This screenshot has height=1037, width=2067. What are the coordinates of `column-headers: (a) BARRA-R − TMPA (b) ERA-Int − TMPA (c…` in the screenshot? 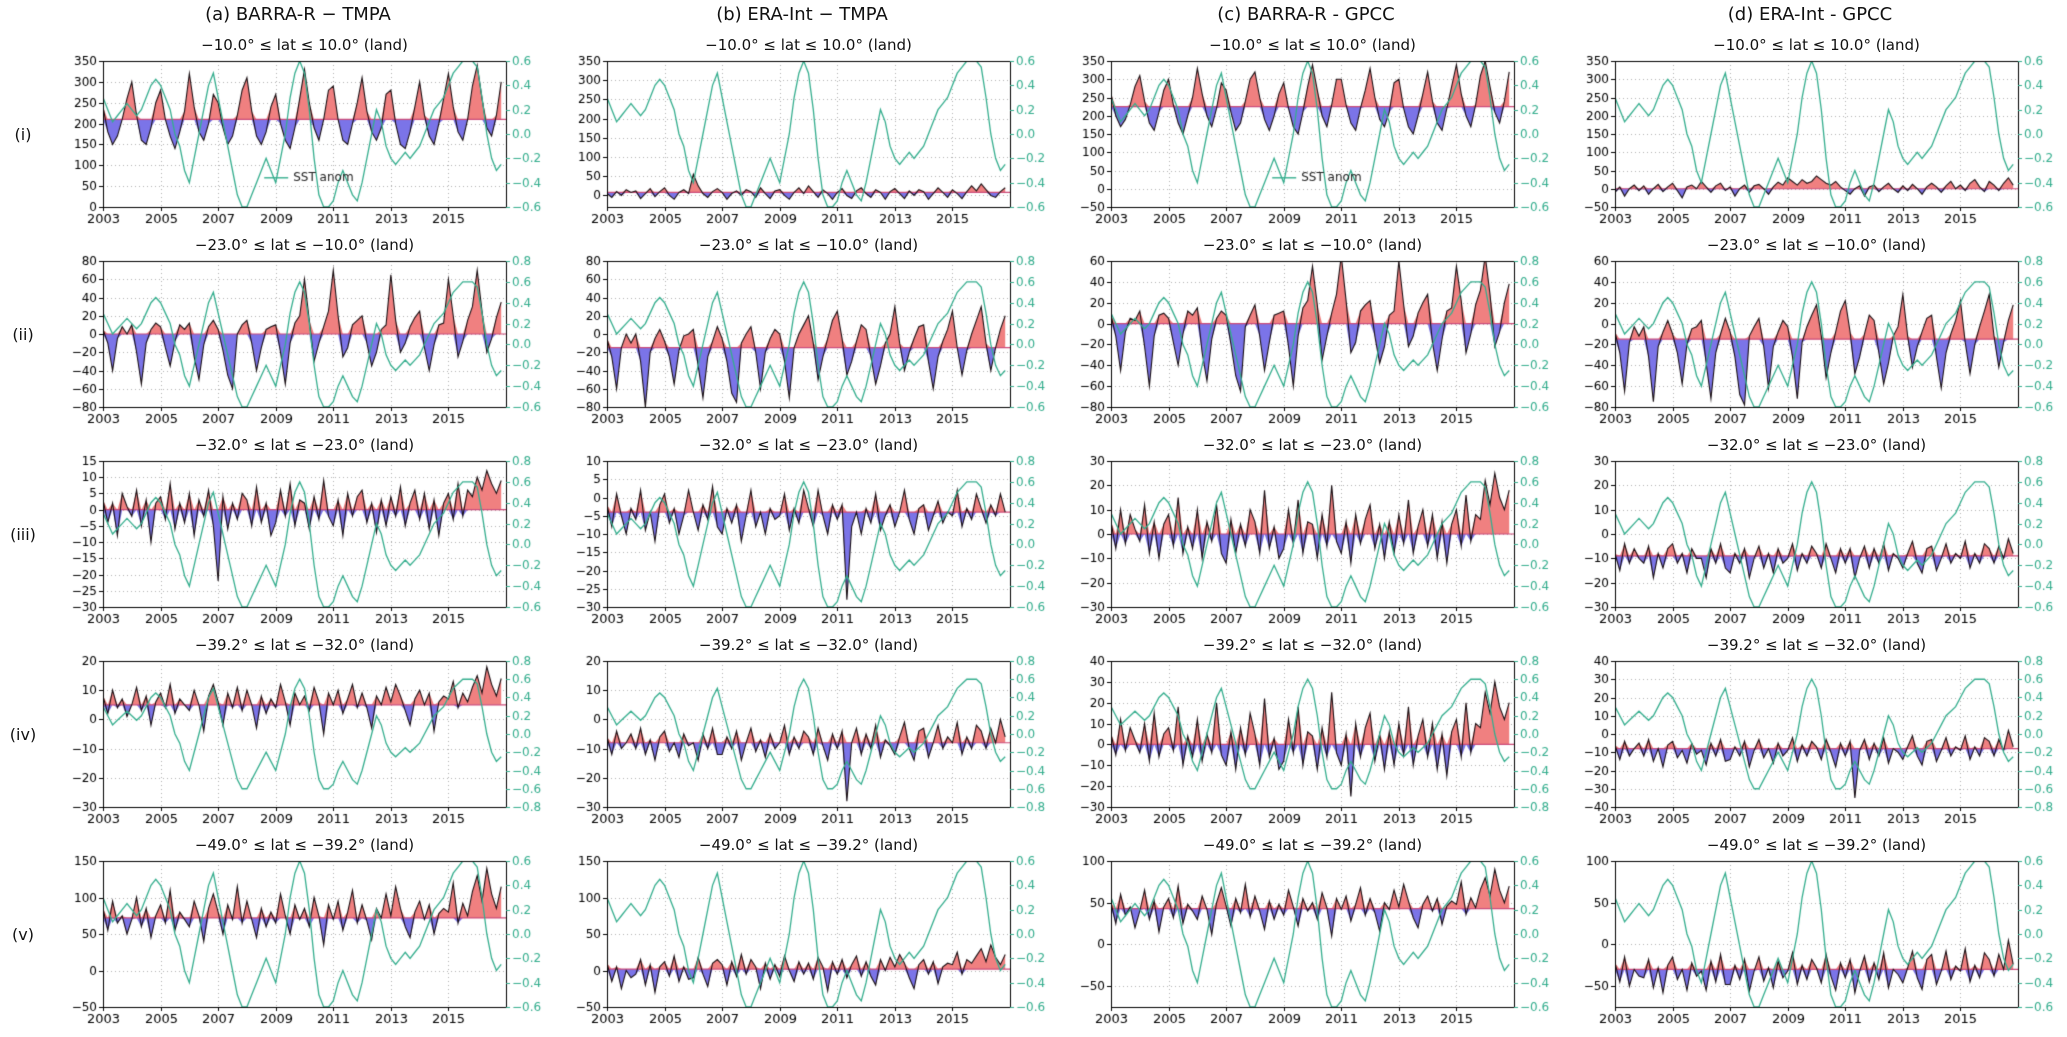 It's located at (1033, 19).